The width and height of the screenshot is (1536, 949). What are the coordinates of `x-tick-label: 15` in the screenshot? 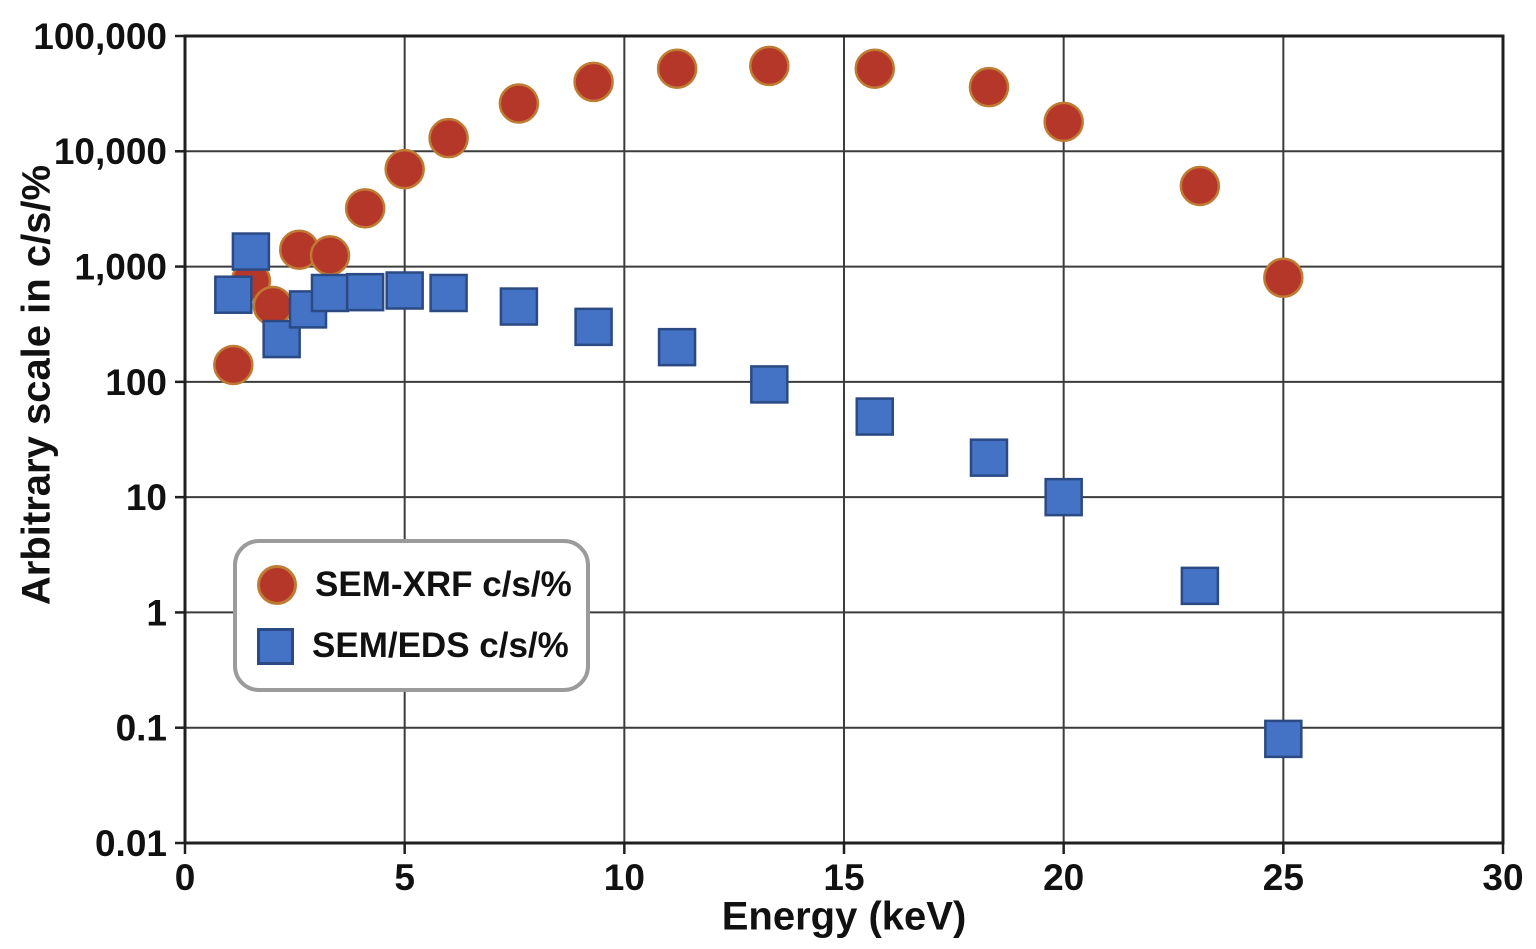 It's located at (843, 877).